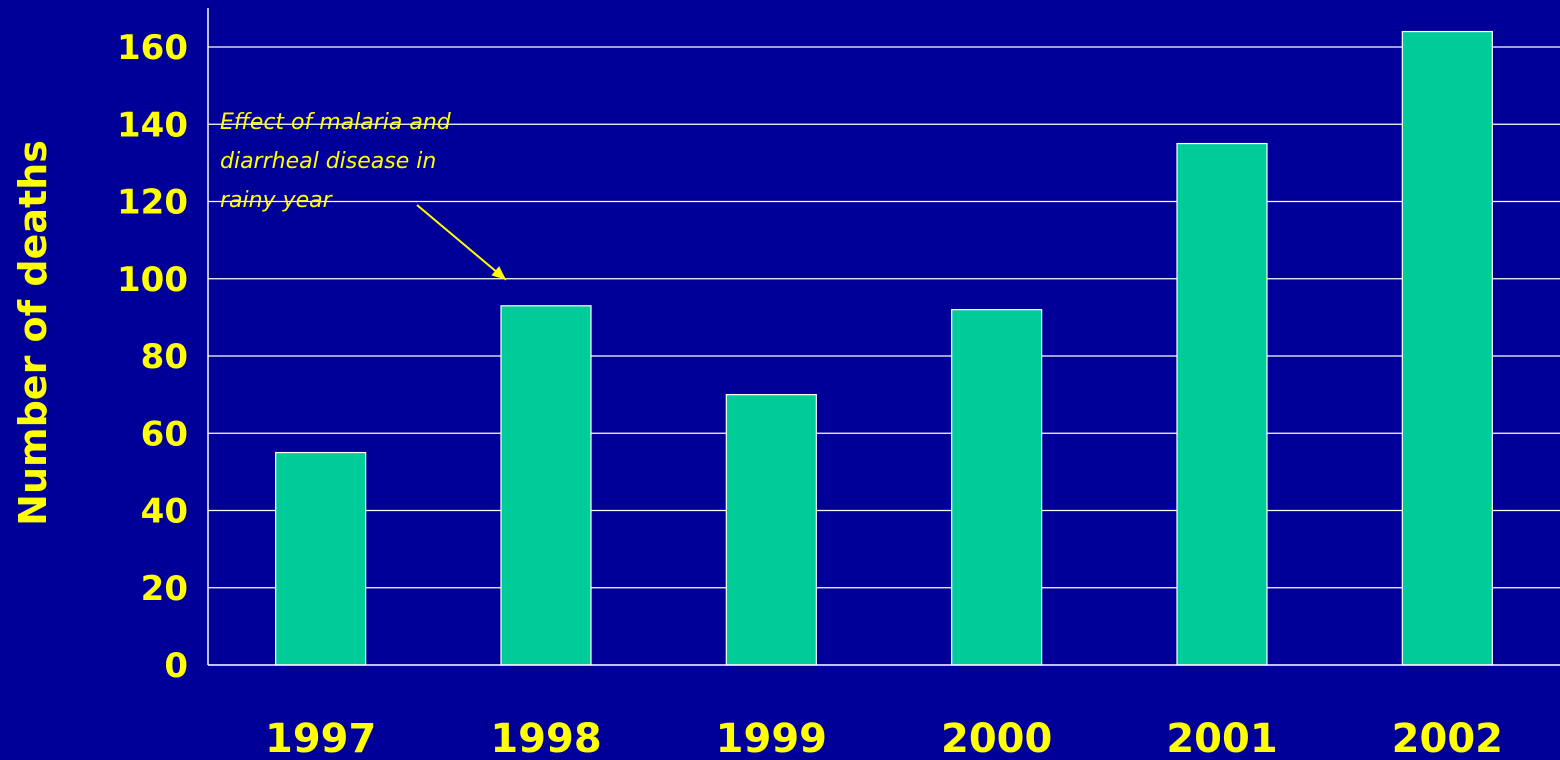 This screenshot has height=760, width=1560. I want to click on y-tick-label: 0, so click(176, 666).